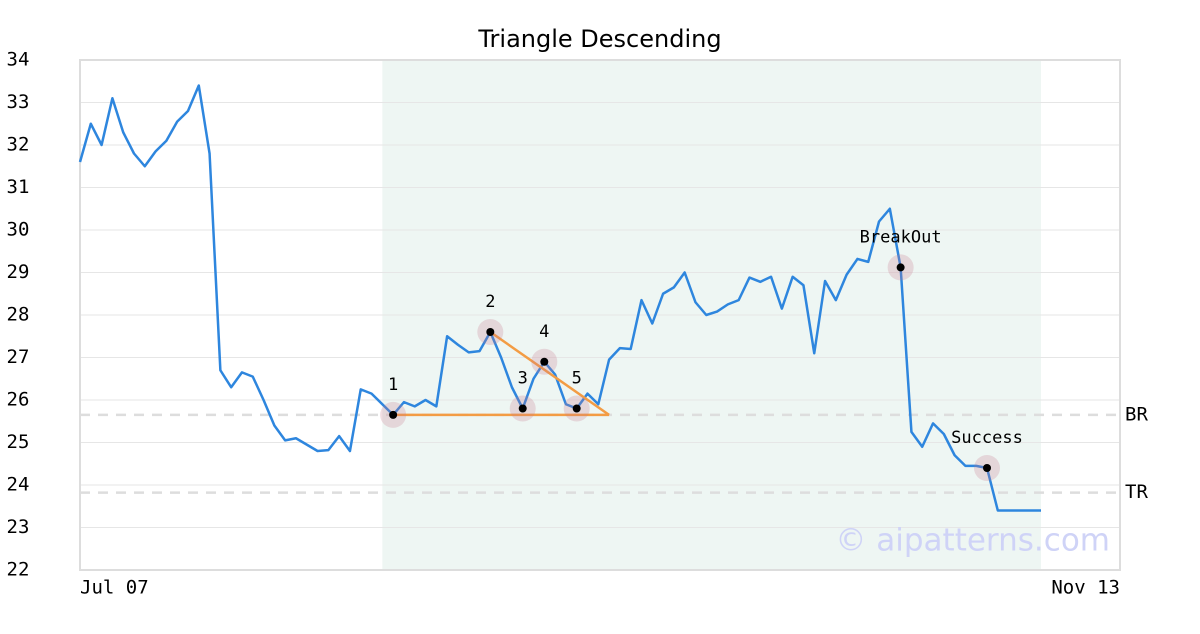 The height and width of the screenshot is (634, 1200). What do you see at coordinates (18, 442) in the screenshot?
I see `y-tick-label: 25` at bounding box center [18, 442].